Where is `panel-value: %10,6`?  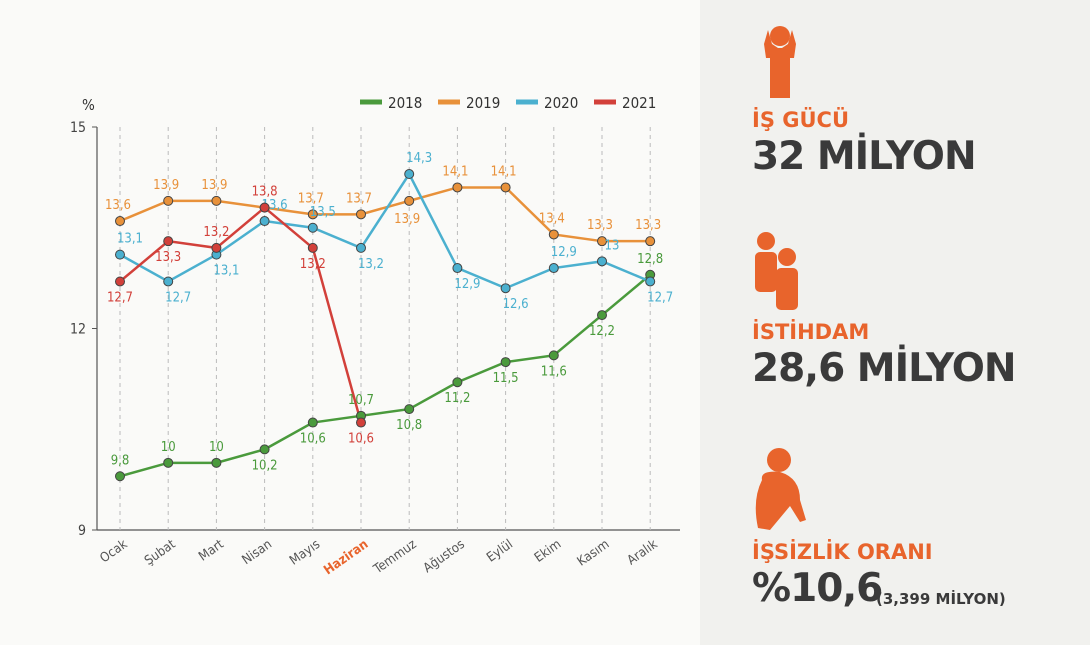 panel-value: %10,6 is located at coordinates (817, 588).